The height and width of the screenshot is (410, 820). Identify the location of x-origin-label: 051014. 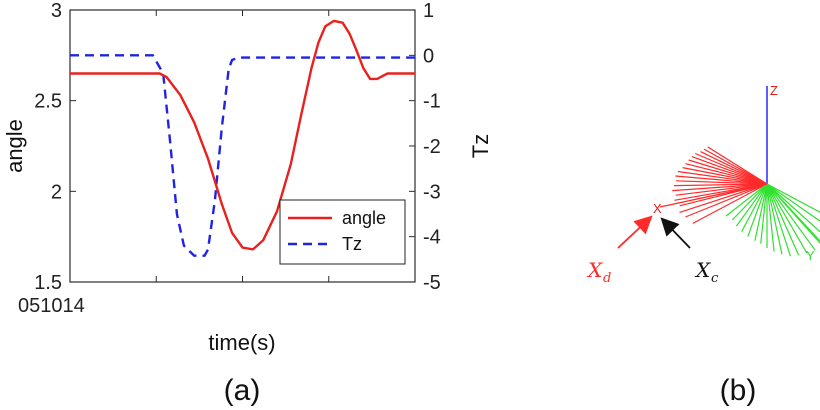
(51, 306).